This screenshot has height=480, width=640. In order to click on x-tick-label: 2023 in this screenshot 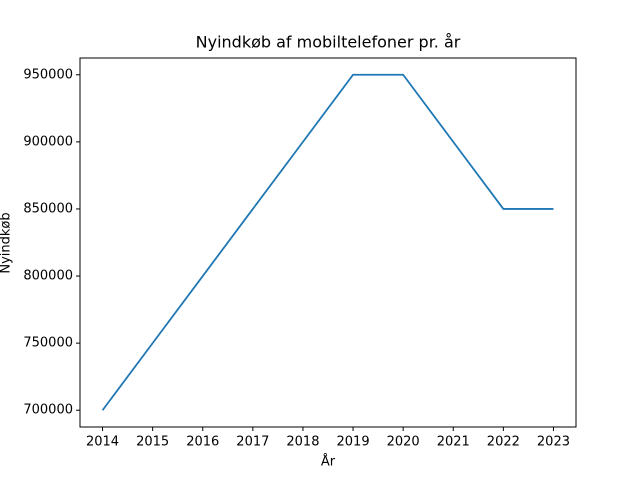, I will do `click(553, 442)`.